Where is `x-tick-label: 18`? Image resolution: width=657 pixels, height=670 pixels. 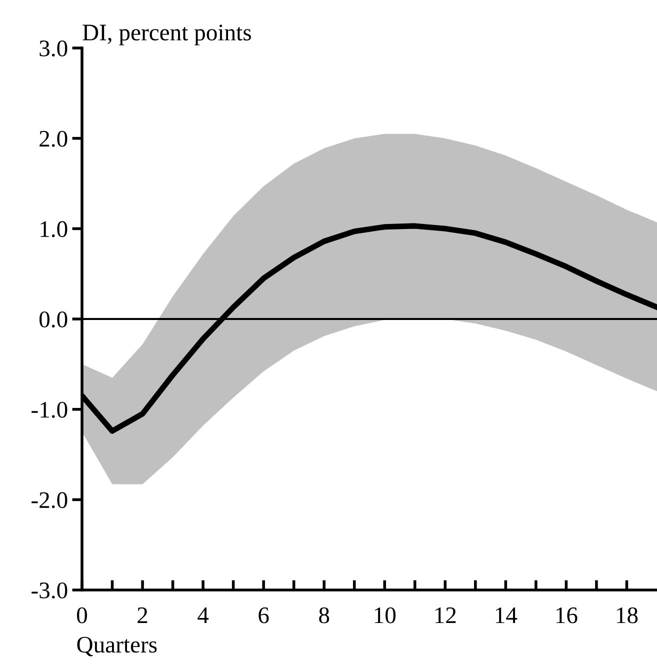 x-tick-label: 18 is located at coordinates (627, 615).